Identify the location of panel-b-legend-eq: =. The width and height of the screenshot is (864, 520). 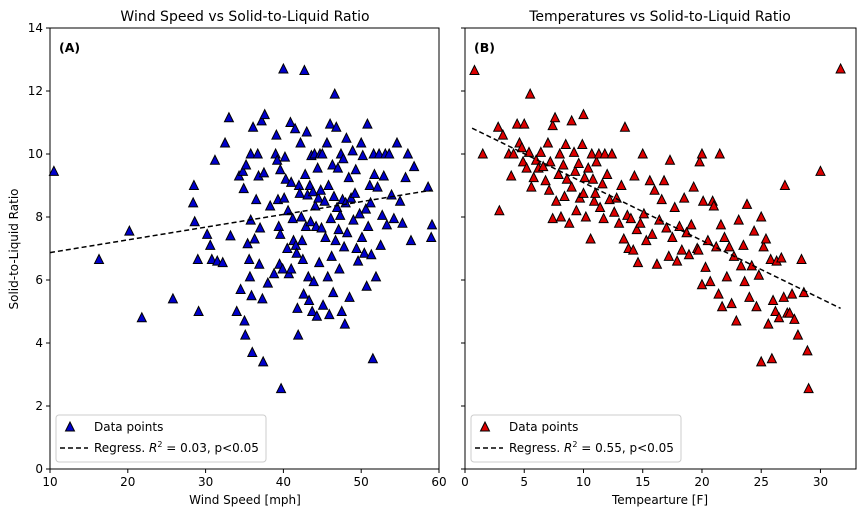
(586, 448).